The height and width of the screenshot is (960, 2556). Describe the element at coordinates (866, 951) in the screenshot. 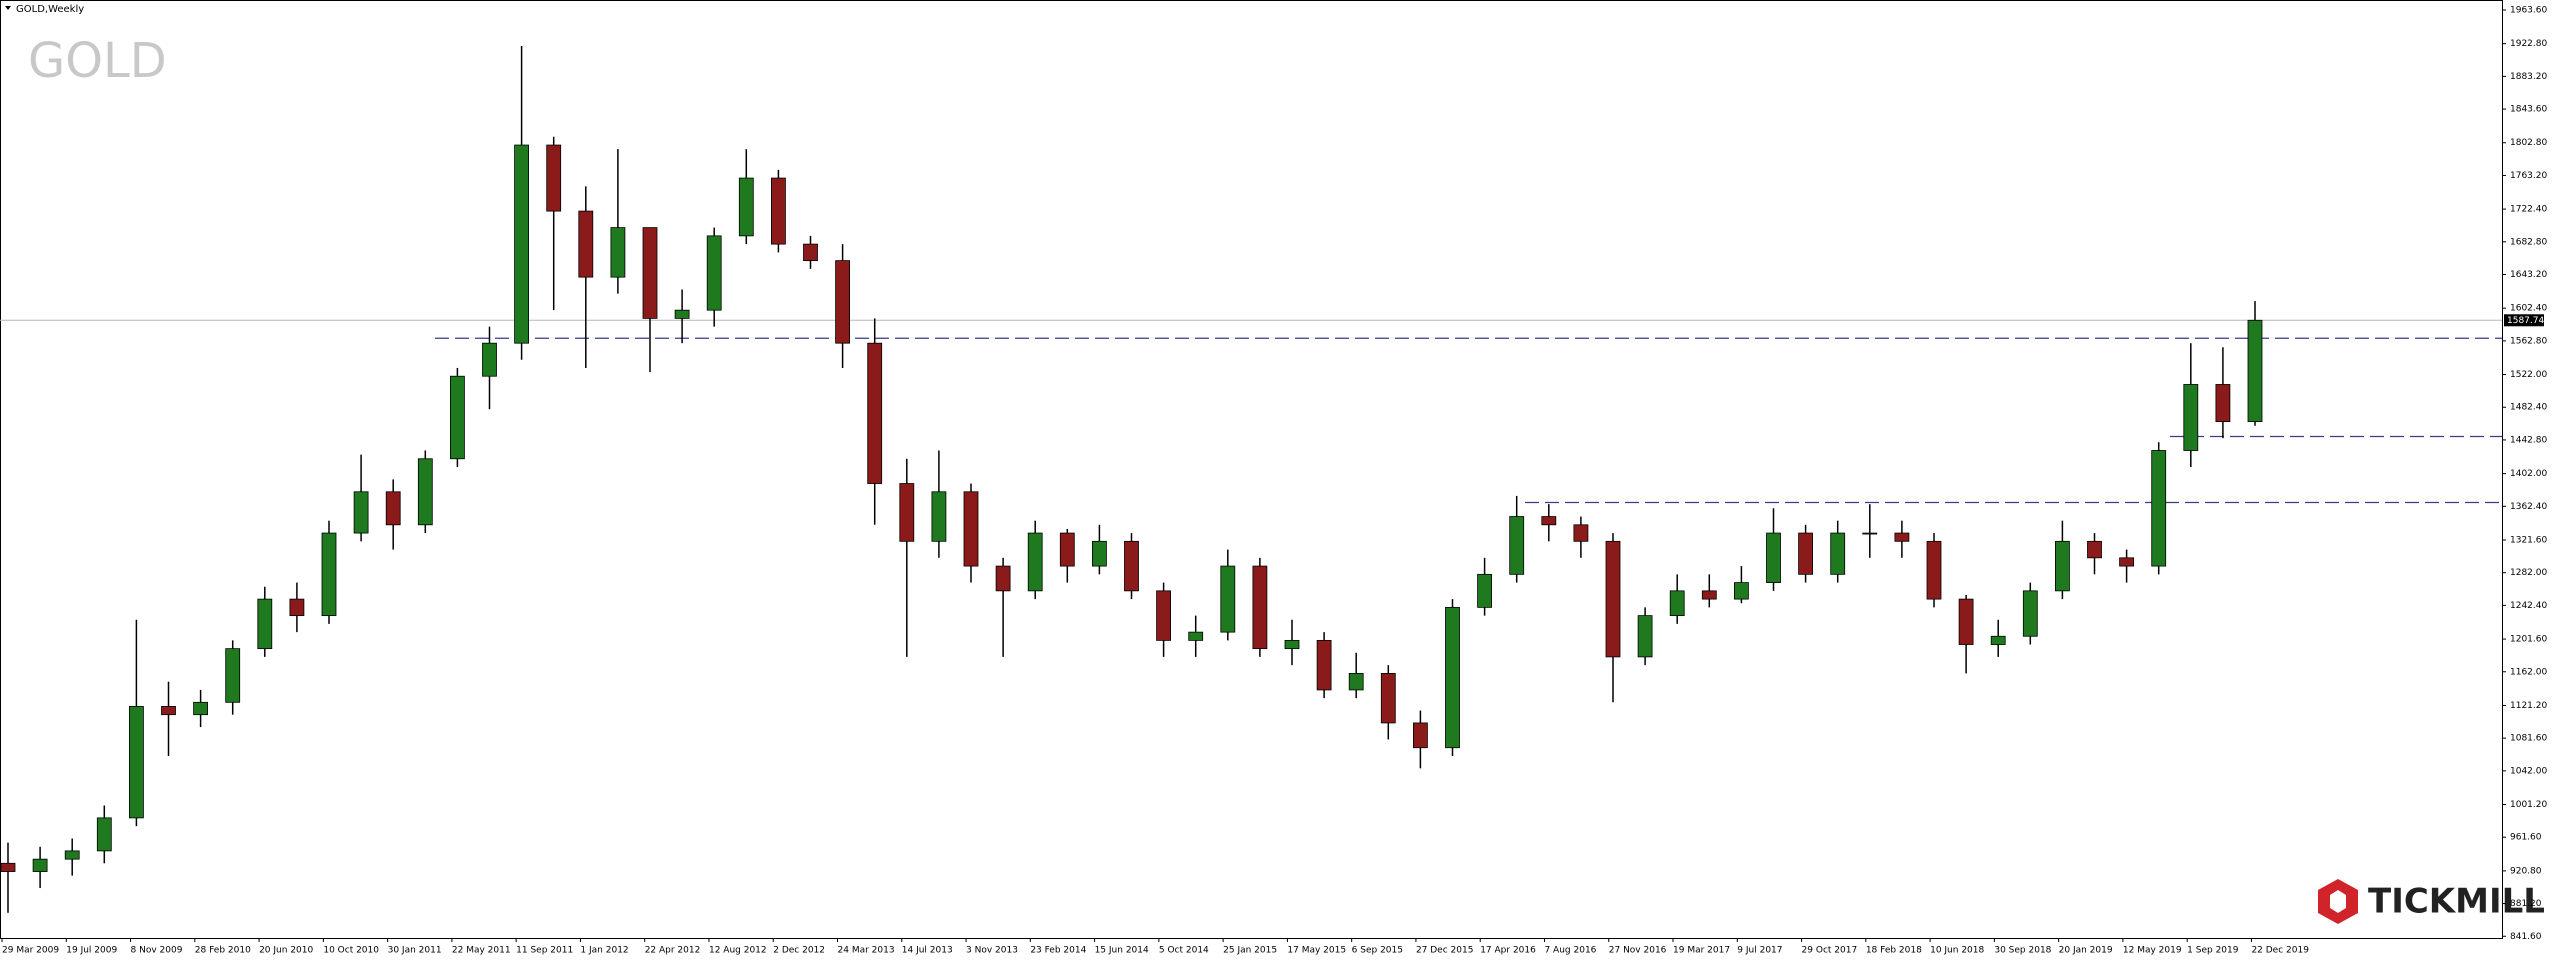

I see `x-tick-label: 24 Mar 2013` at that location.